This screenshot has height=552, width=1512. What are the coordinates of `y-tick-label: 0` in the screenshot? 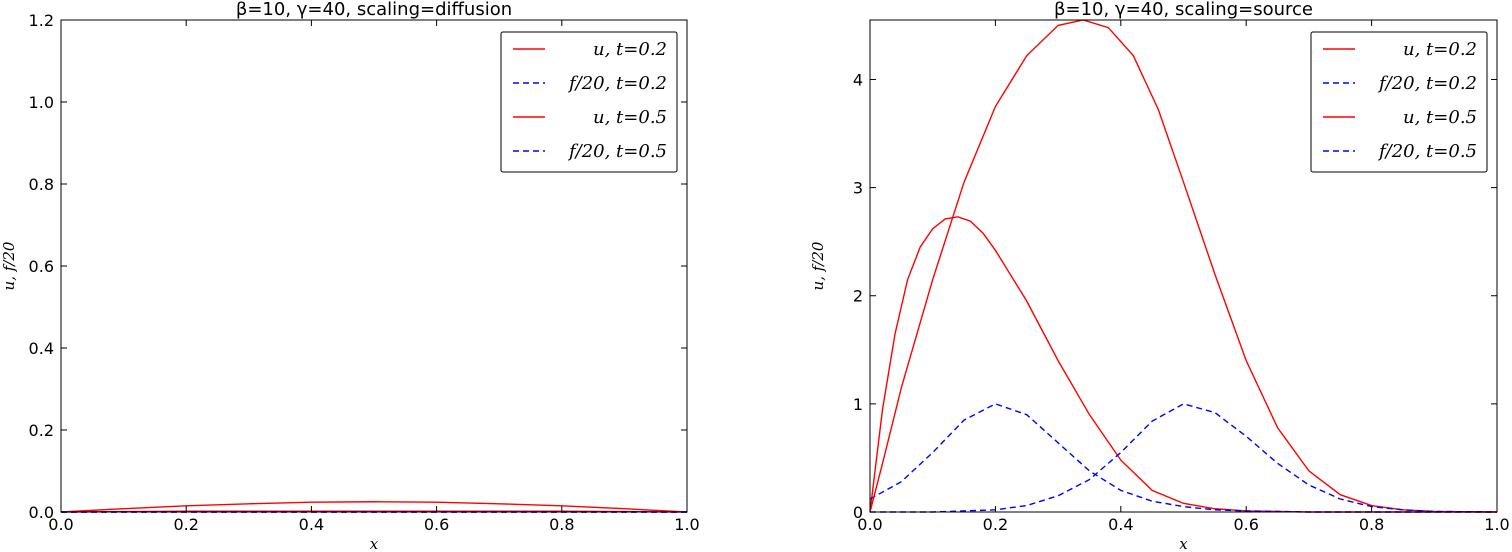 It's located at (858, 512).